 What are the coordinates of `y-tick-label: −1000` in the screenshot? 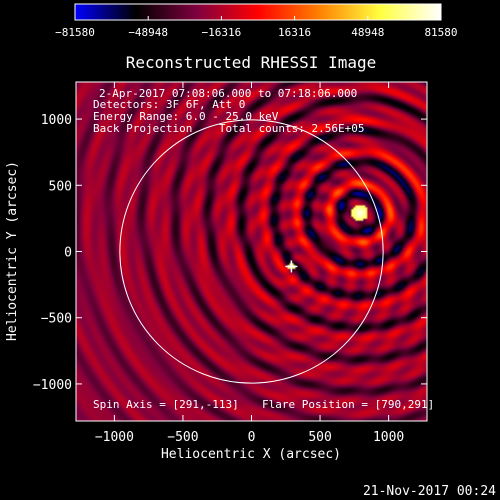 It's located at (52, 385).